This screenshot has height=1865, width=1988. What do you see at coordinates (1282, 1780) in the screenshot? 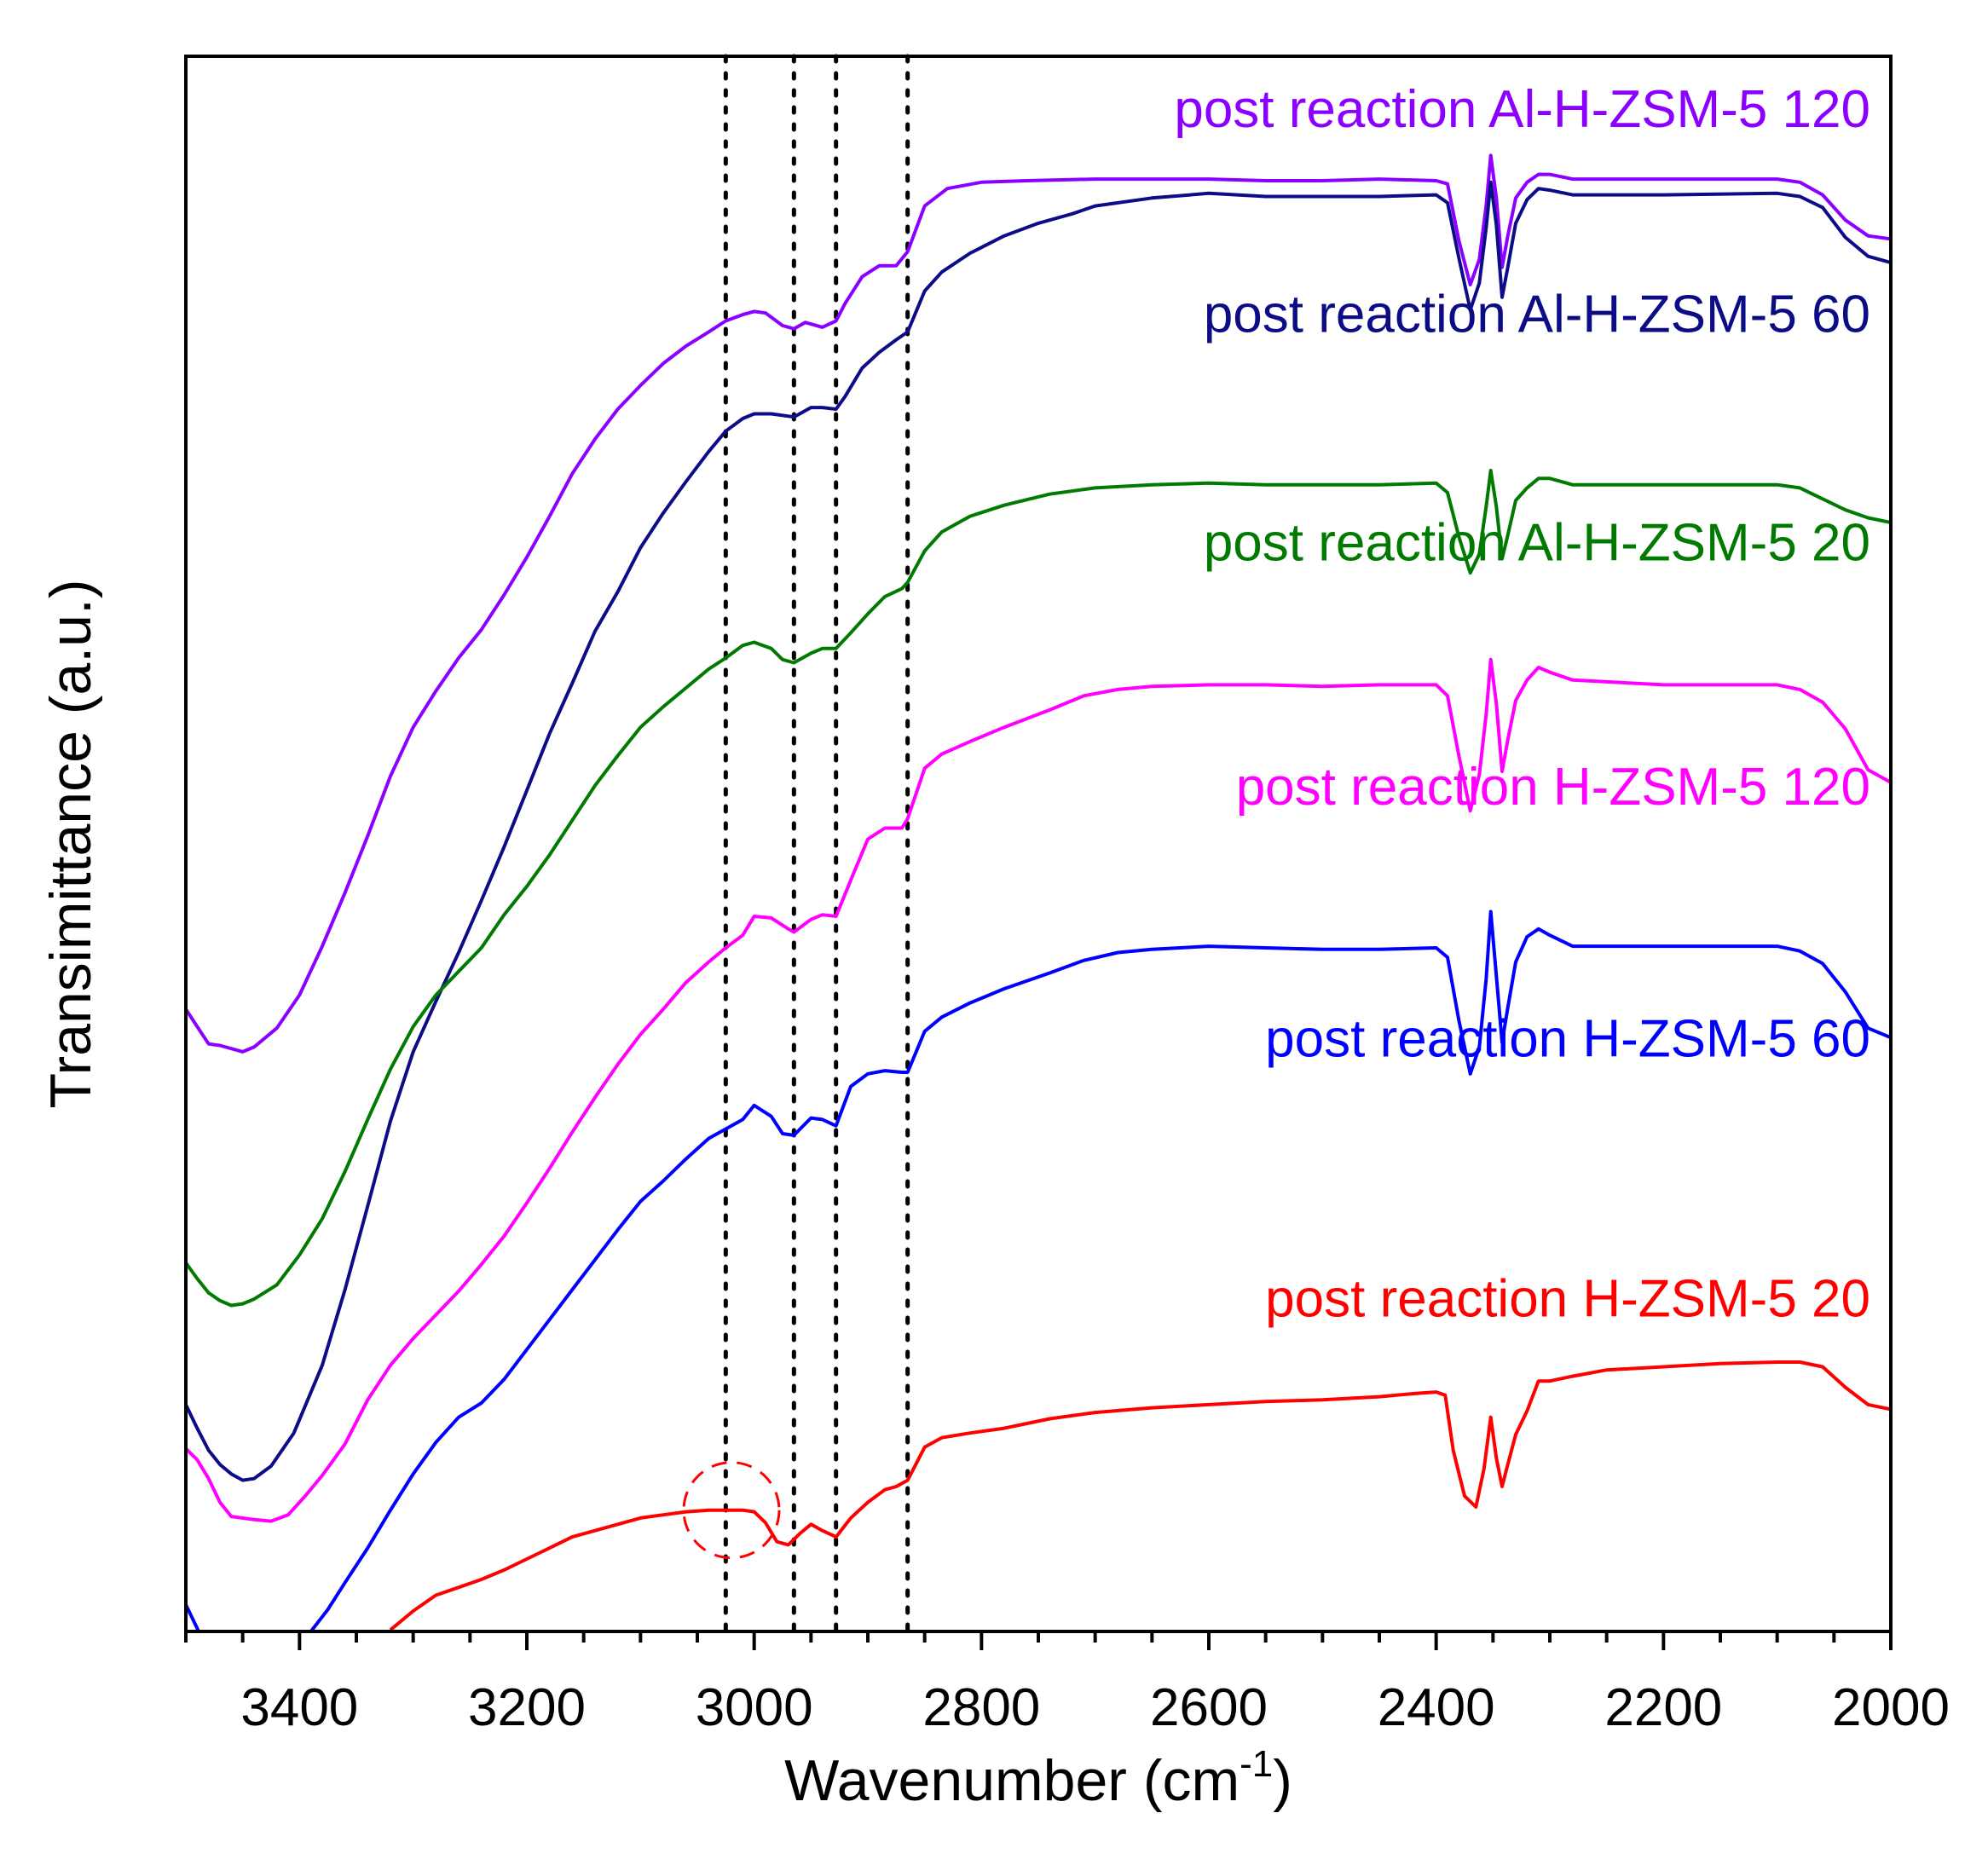
I see `x-axis-title-end: )` at bounding box center [1282, 1780].